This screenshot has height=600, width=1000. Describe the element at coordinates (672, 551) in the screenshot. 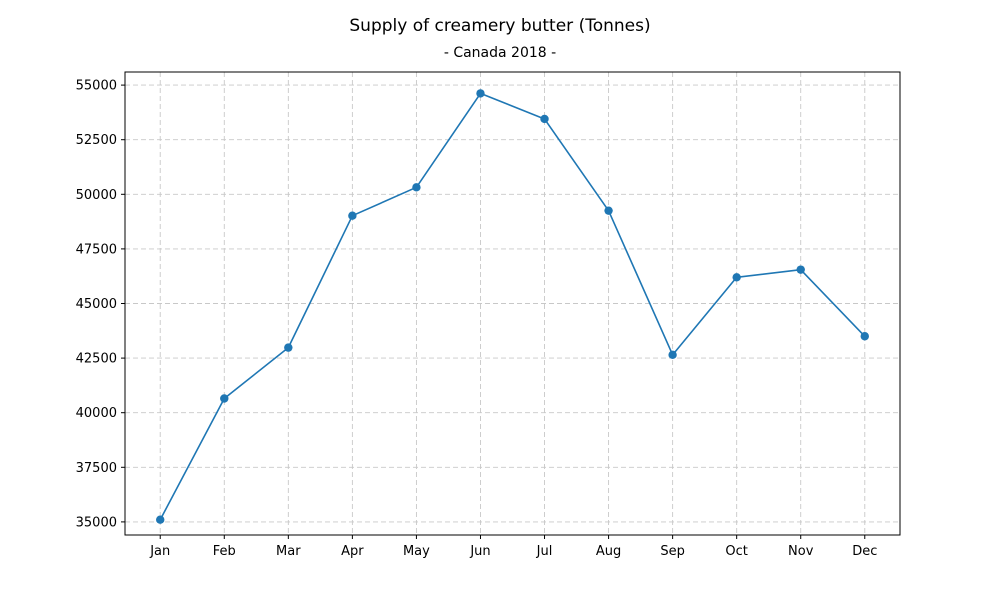

I see `x-tick-label: Sep` at that location.